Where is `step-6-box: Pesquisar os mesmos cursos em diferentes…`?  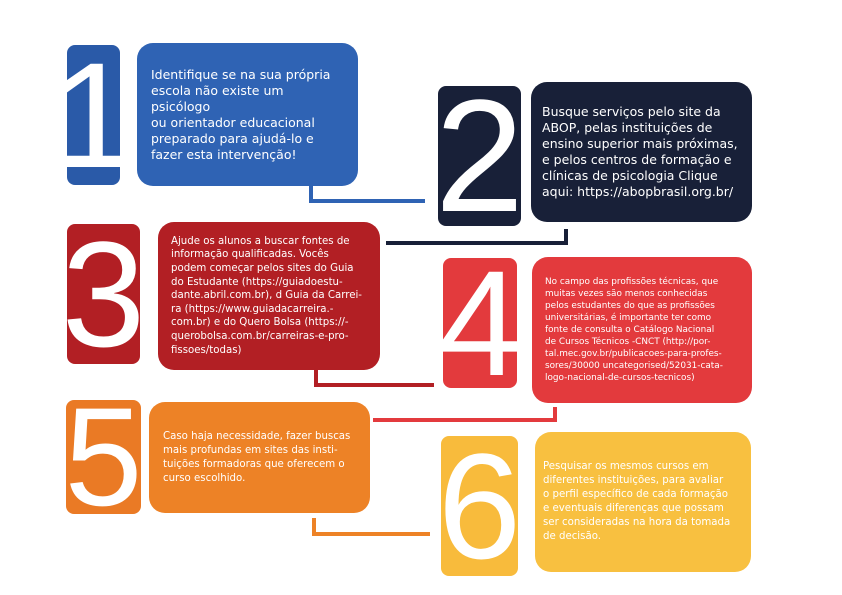
step-6-box: Pesquisar os mesmos cursos em diferentes… is located at coordinates (643, 502).